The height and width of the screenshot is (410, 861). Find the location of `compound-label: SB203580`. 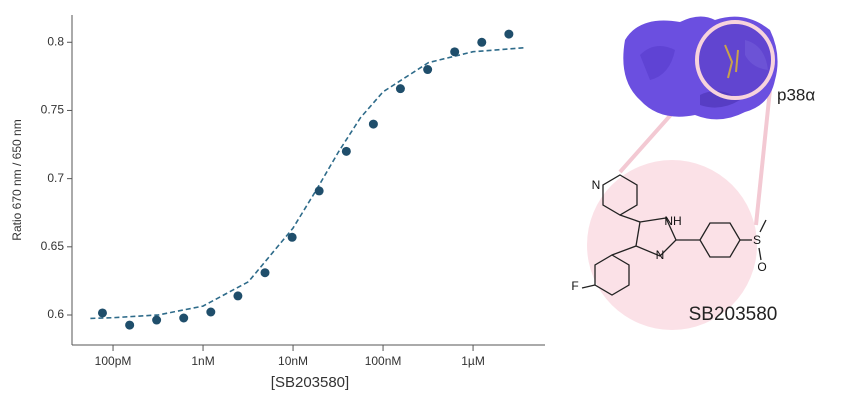

compound-label: SB203580 is located at coordinates (733, 314).